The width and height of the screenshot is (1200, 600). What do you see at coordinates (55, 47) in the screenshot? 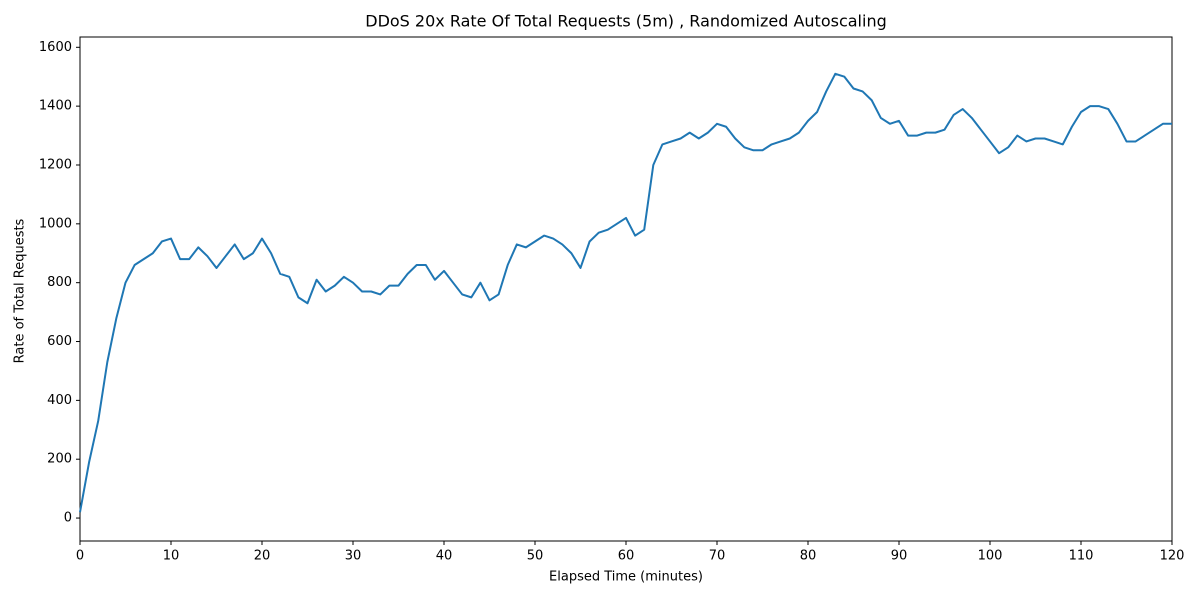
I see `y-tick-label: 1600` at bounding box center [55, 47].